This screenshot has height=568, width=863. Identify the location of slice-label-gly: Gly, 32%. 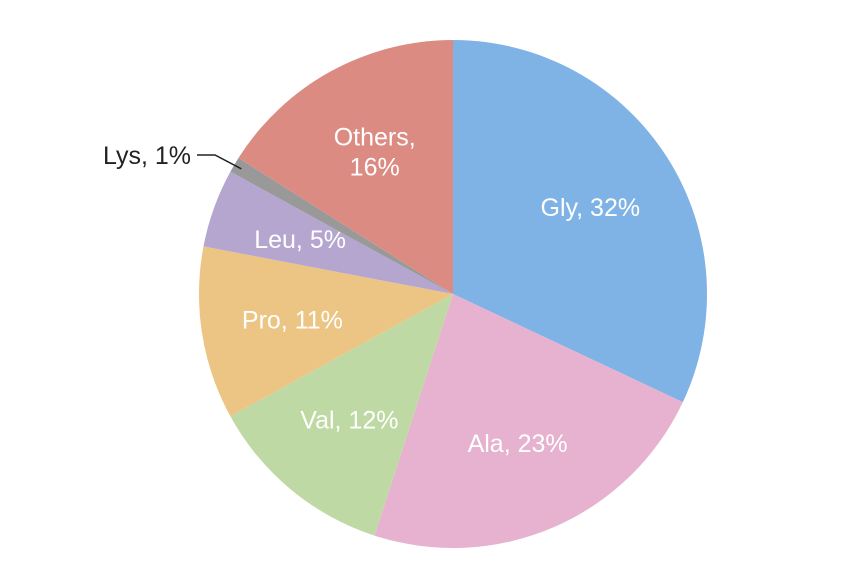
(591, 208).